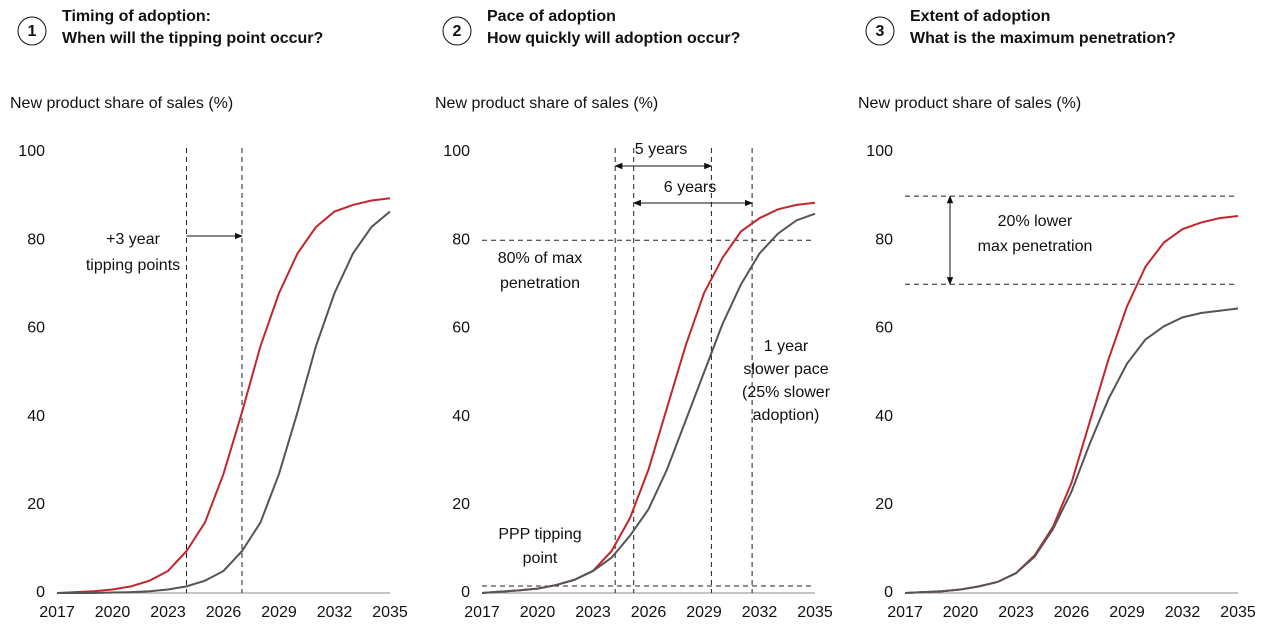 This screenshot has width=1267, height=629. I want to click on panel-number: 2, so click(457, 31).